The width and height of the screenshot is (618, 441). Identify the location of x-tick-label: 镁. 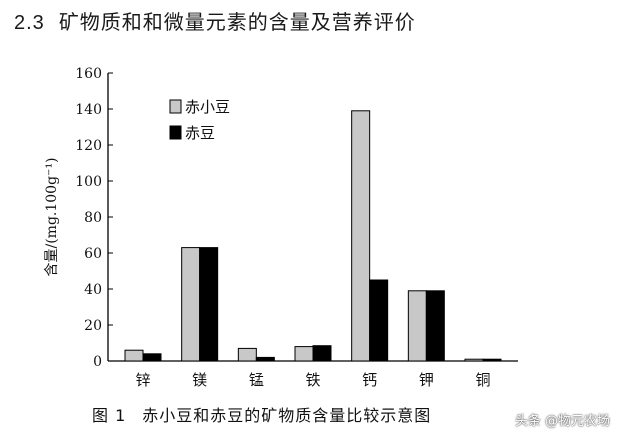
(199, 380).